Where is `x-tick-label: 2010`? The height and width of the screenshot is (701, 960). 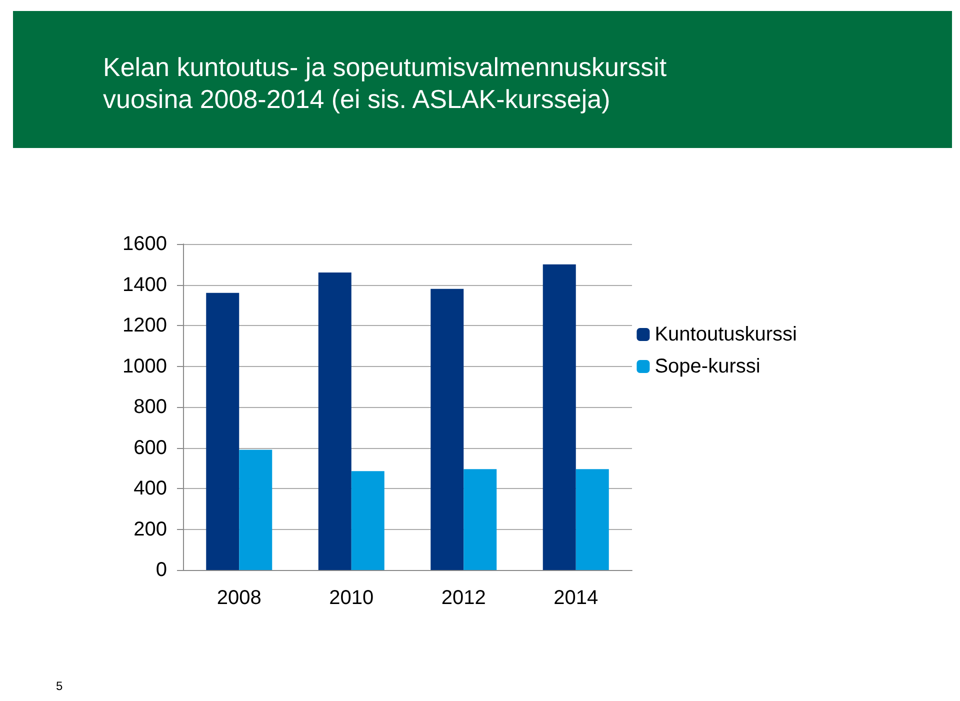 x-tick-label: 2010 is located at coordinates (351, 598).